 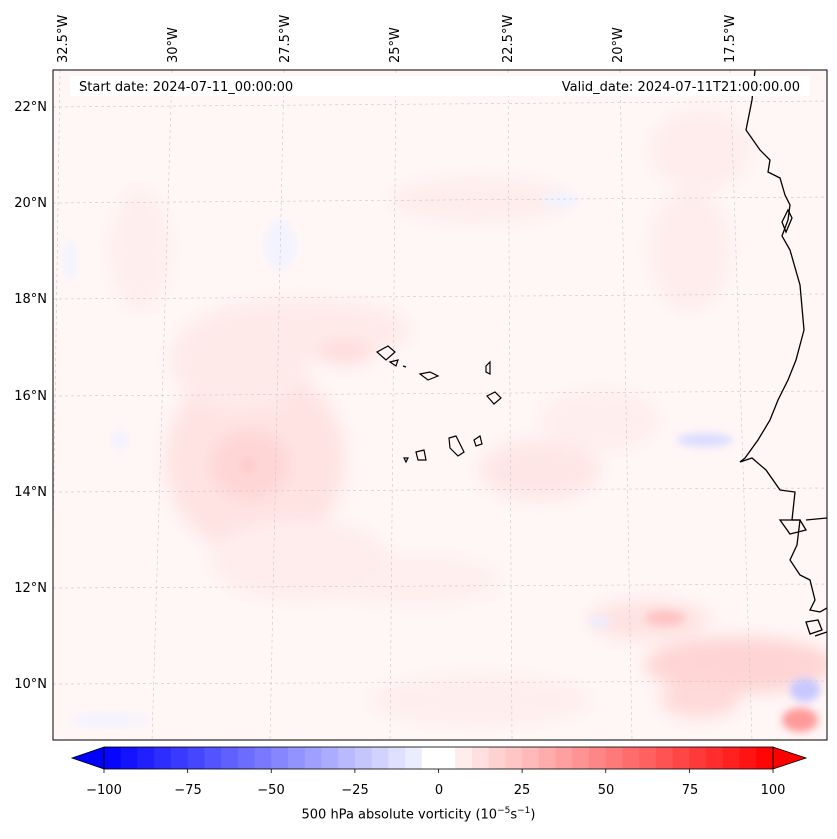 What do you see at coordinates (439, 790) in the screenshot?
I see `colorbar-tick-label: 0` at bounding box center [439, 790].